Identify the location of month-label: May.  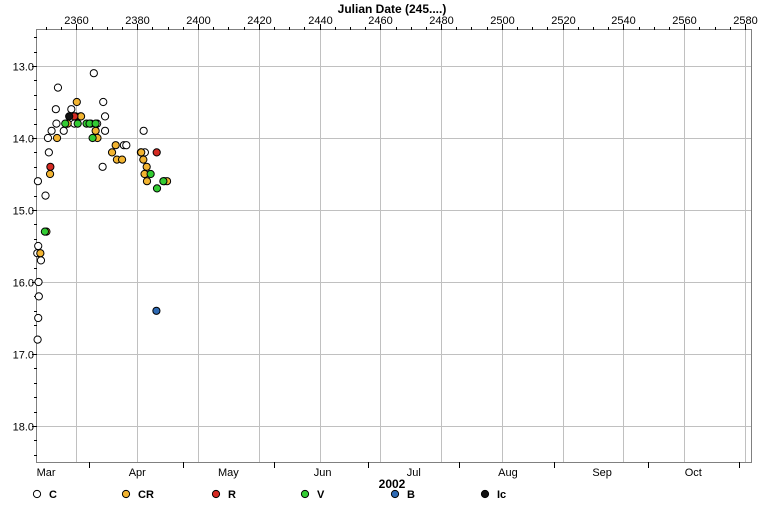
(228, 473).